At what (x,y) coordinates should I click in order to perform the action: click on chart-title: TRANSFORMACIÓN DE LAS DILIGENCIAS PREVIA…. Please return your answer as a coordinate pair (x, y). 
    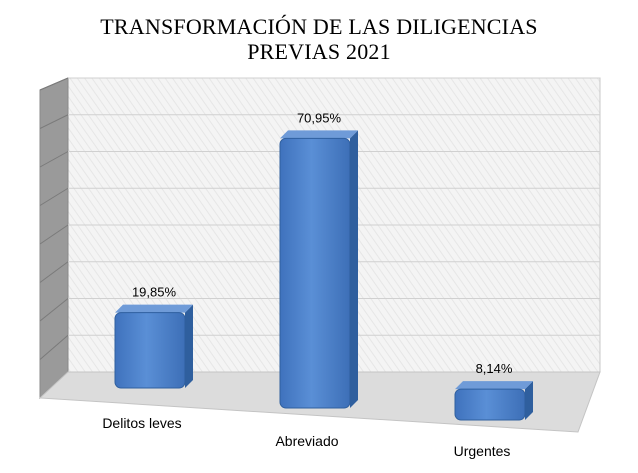
    Looking at the image, I should click on (319, 39).